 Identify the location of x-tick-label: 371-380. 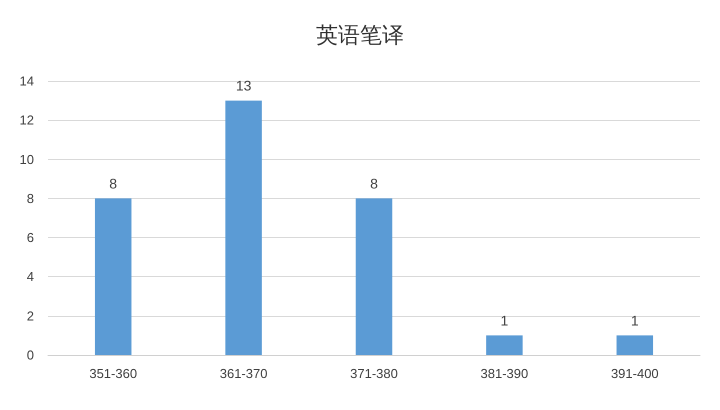
(374, 373).